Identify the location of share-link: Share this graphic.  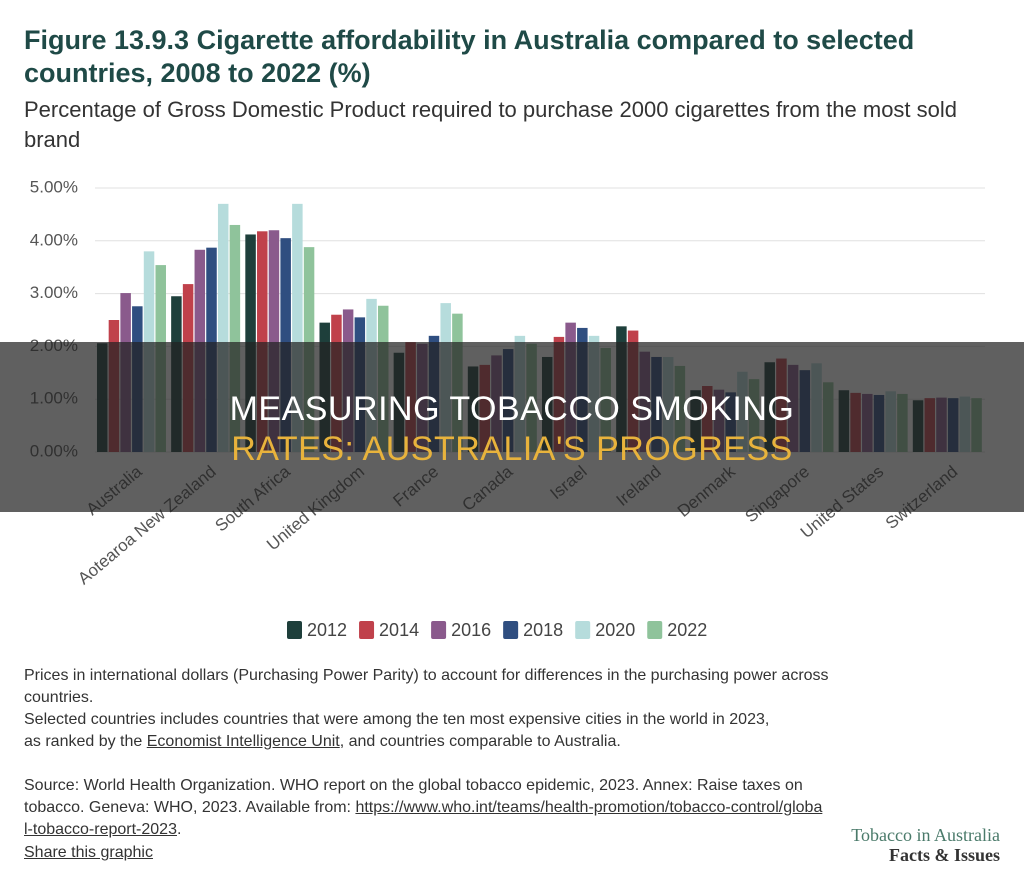
(88, 852).